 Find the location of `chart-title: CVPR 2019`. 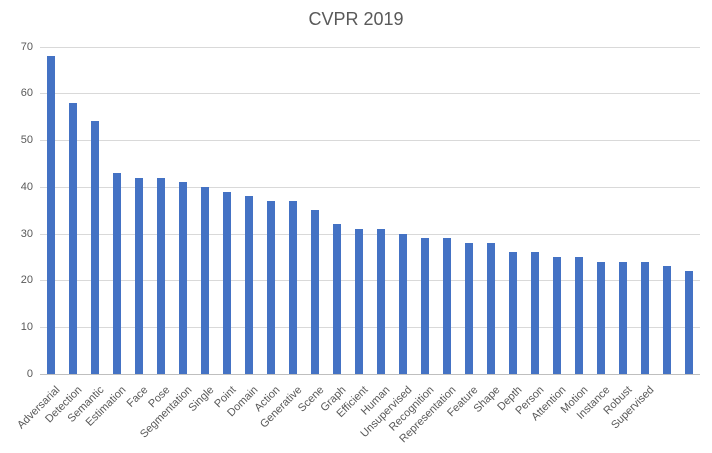

chart-title: CVPR 2019 is located at coordinates (356, 19).